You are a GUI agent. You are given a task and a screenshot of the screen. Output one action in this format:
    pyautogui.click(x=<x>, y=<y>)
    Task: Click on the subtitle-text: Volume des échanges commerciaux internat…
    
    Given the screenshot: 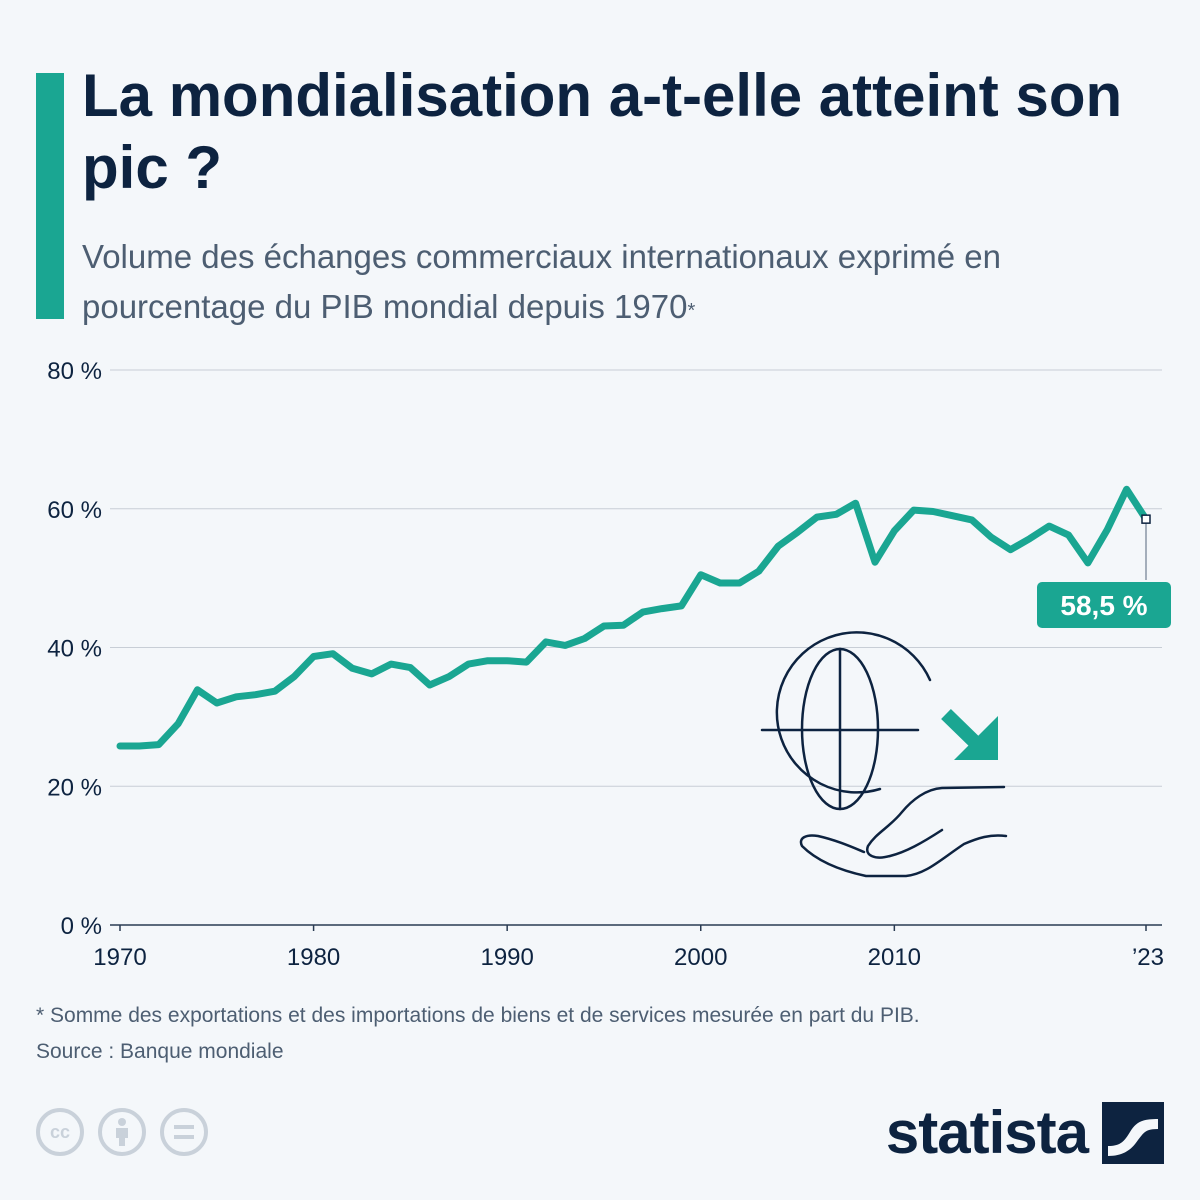 What is the action you would take?
    pyautogui.click(x=542, y=281)
    